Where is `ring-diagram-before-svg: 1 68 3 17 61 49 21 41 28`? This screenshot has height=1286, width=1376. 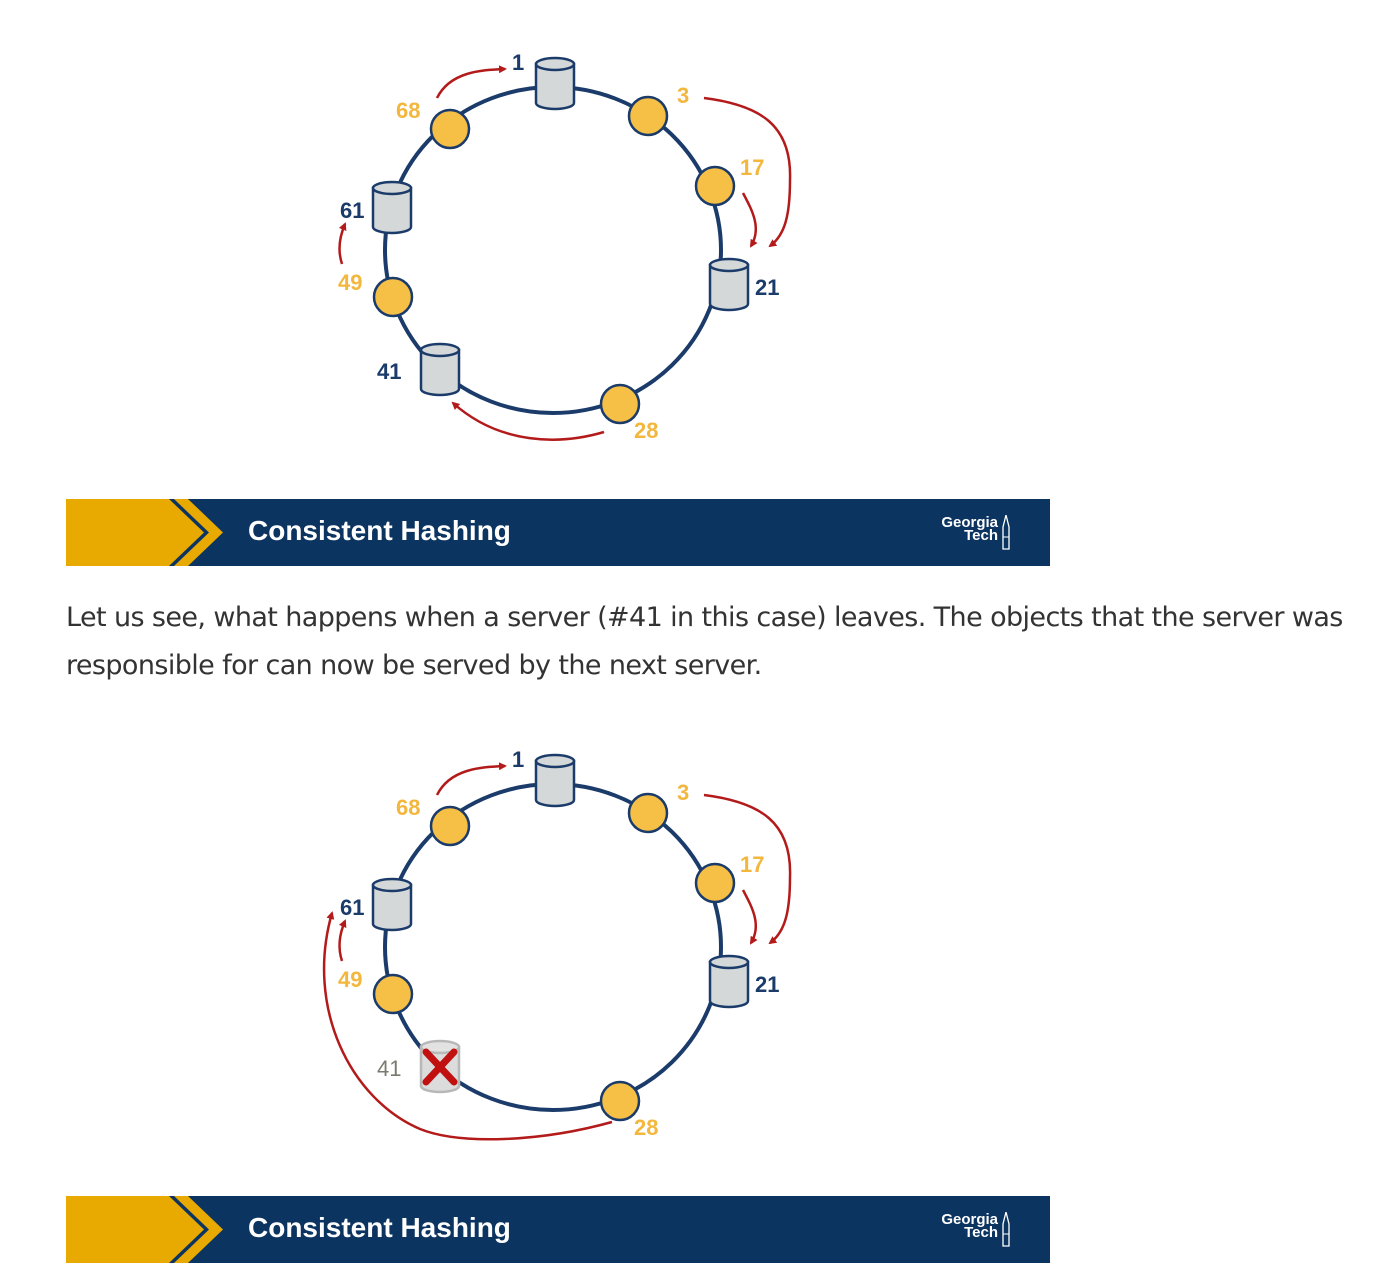 ring-diagram-before-svg: 1 68 3 17 61 49 21 41 28 is located at coordinates (565, 246).